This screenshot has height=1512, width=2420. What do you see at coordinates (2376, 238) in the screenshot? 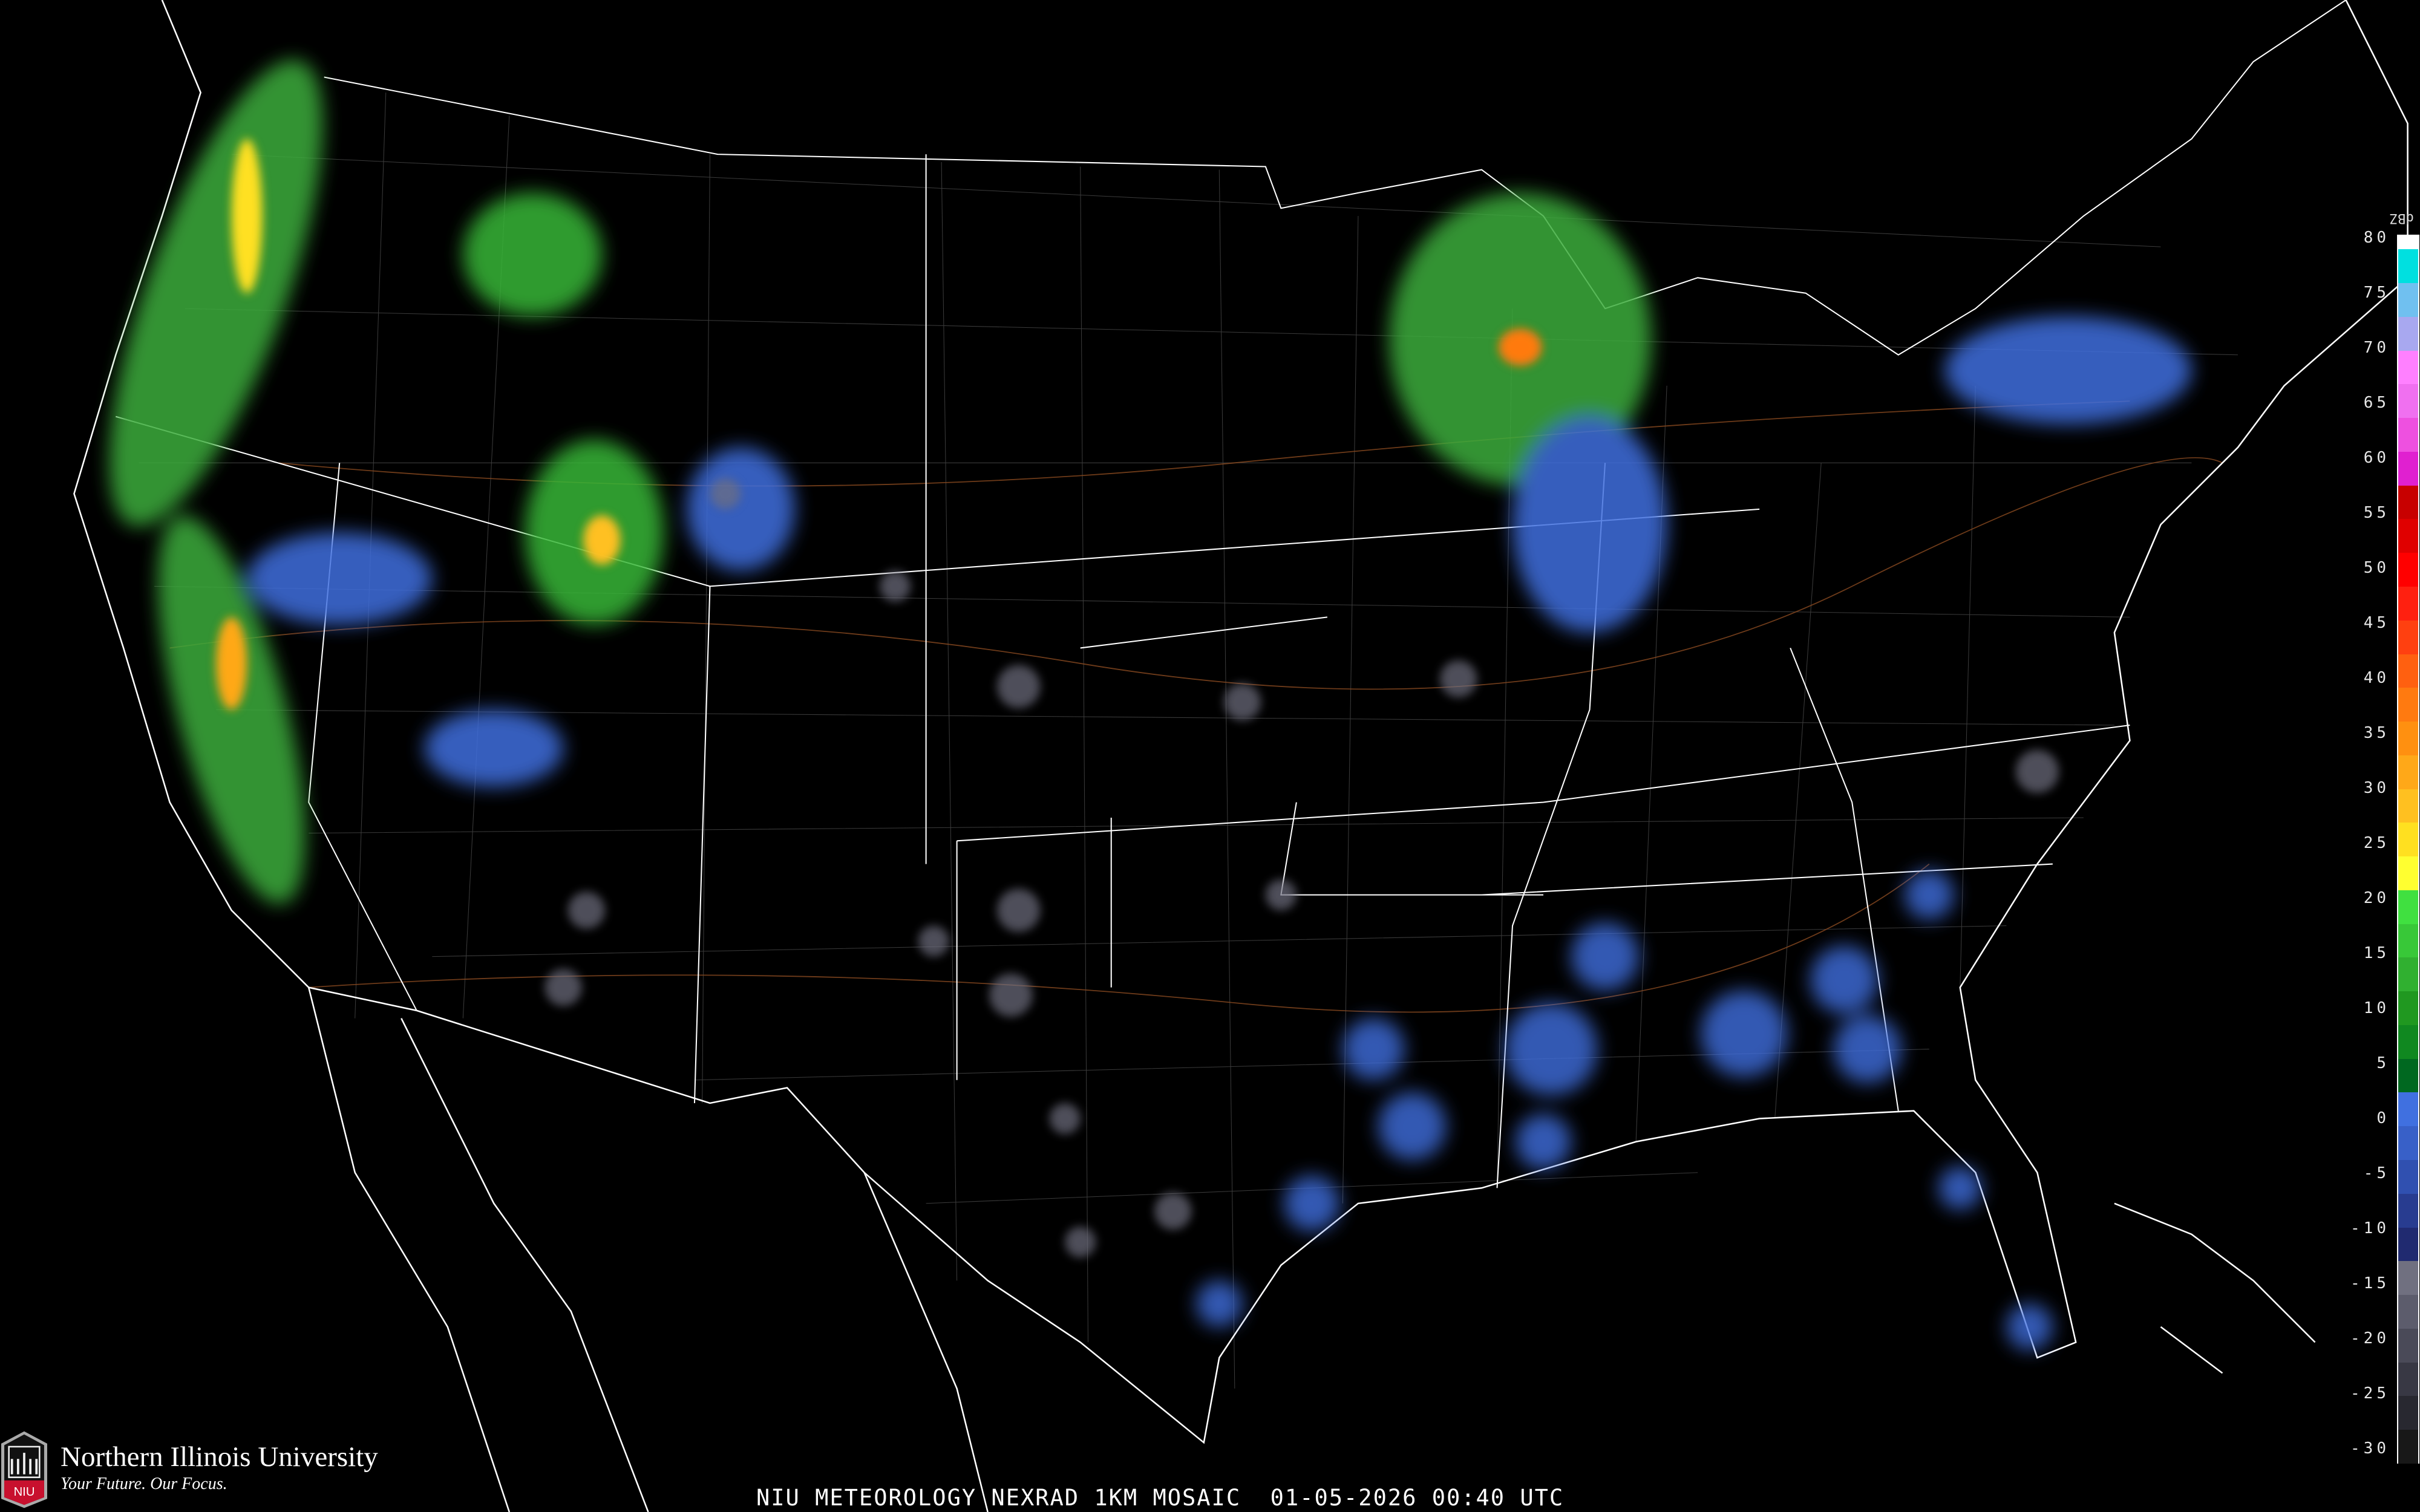
I see `legend-tick-label: 80` at bounding box center [2376, 238].